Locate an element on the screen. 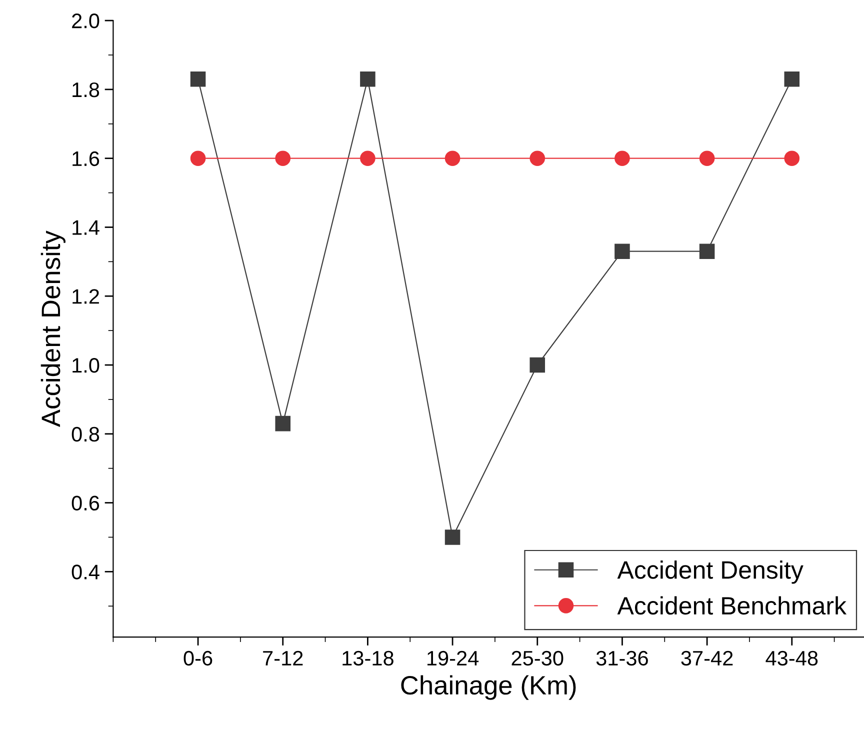 This screenshot has width=864, height=734. x-tick-label: 25-30 is located at coordinates (538, 658).